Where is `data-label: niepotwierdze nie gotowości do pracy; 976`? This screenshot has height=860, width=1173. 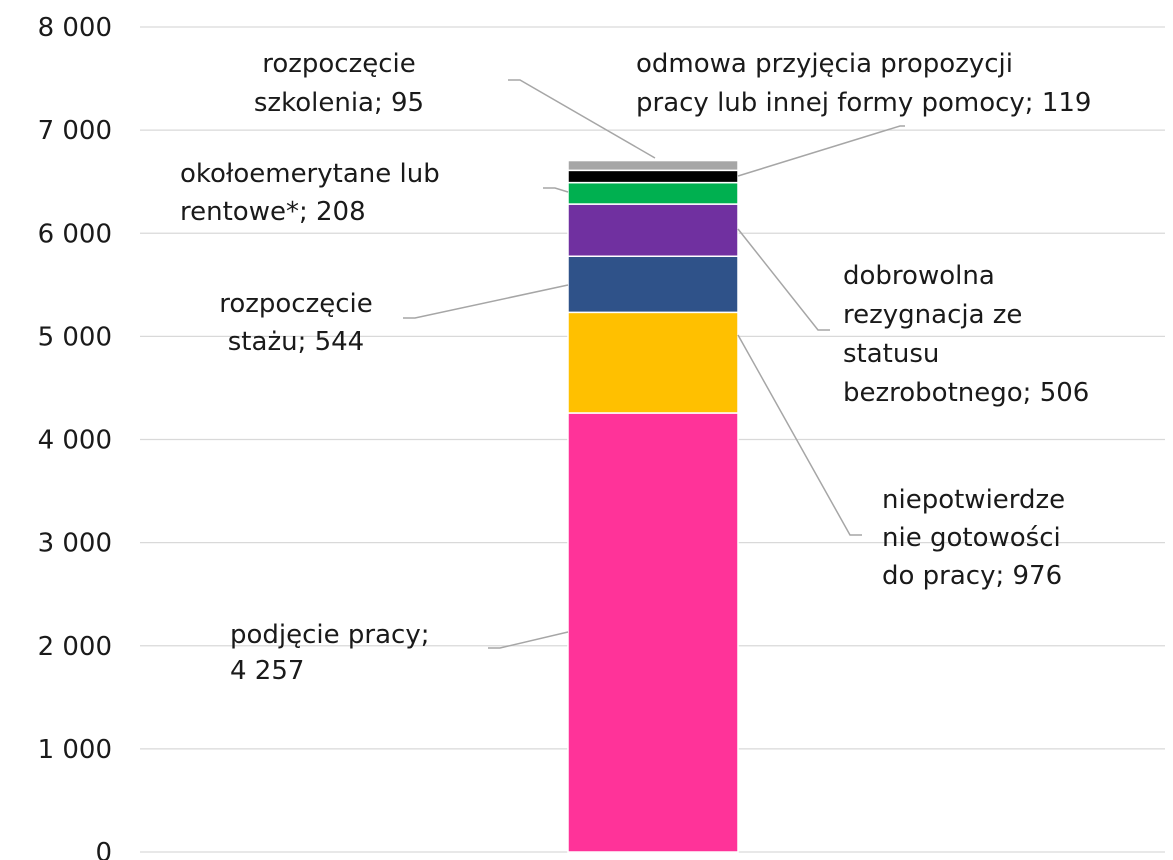 data-label: niepotwierdze nie gotowości do pracy; 976 is located at coordinates (973, 538).